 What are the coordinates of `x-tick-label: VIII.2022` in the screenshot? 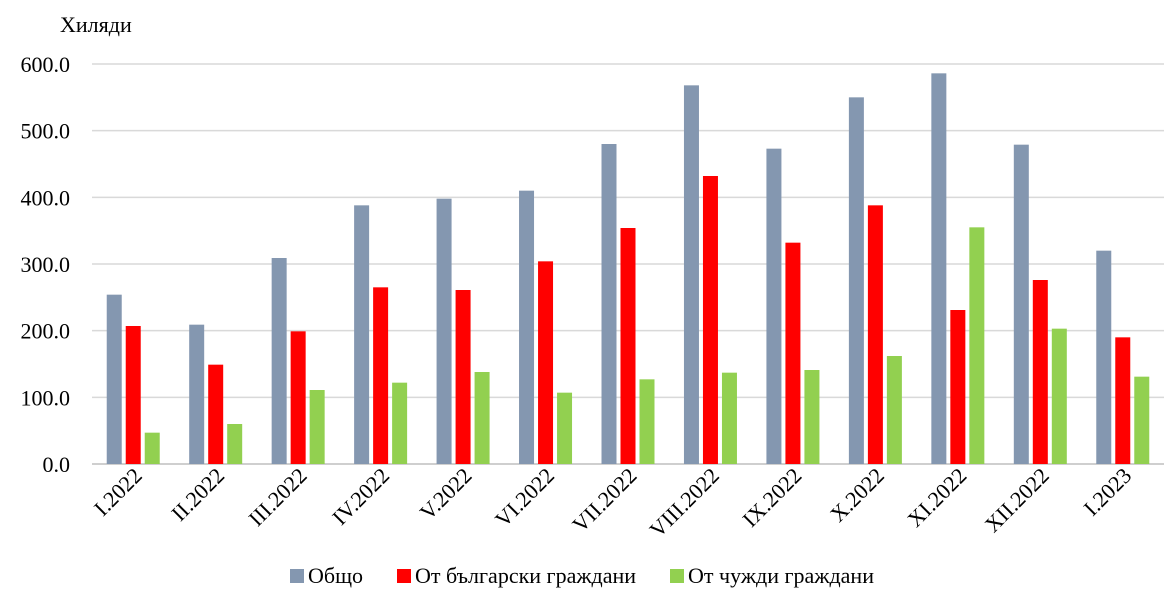 It's located at (684, 502).